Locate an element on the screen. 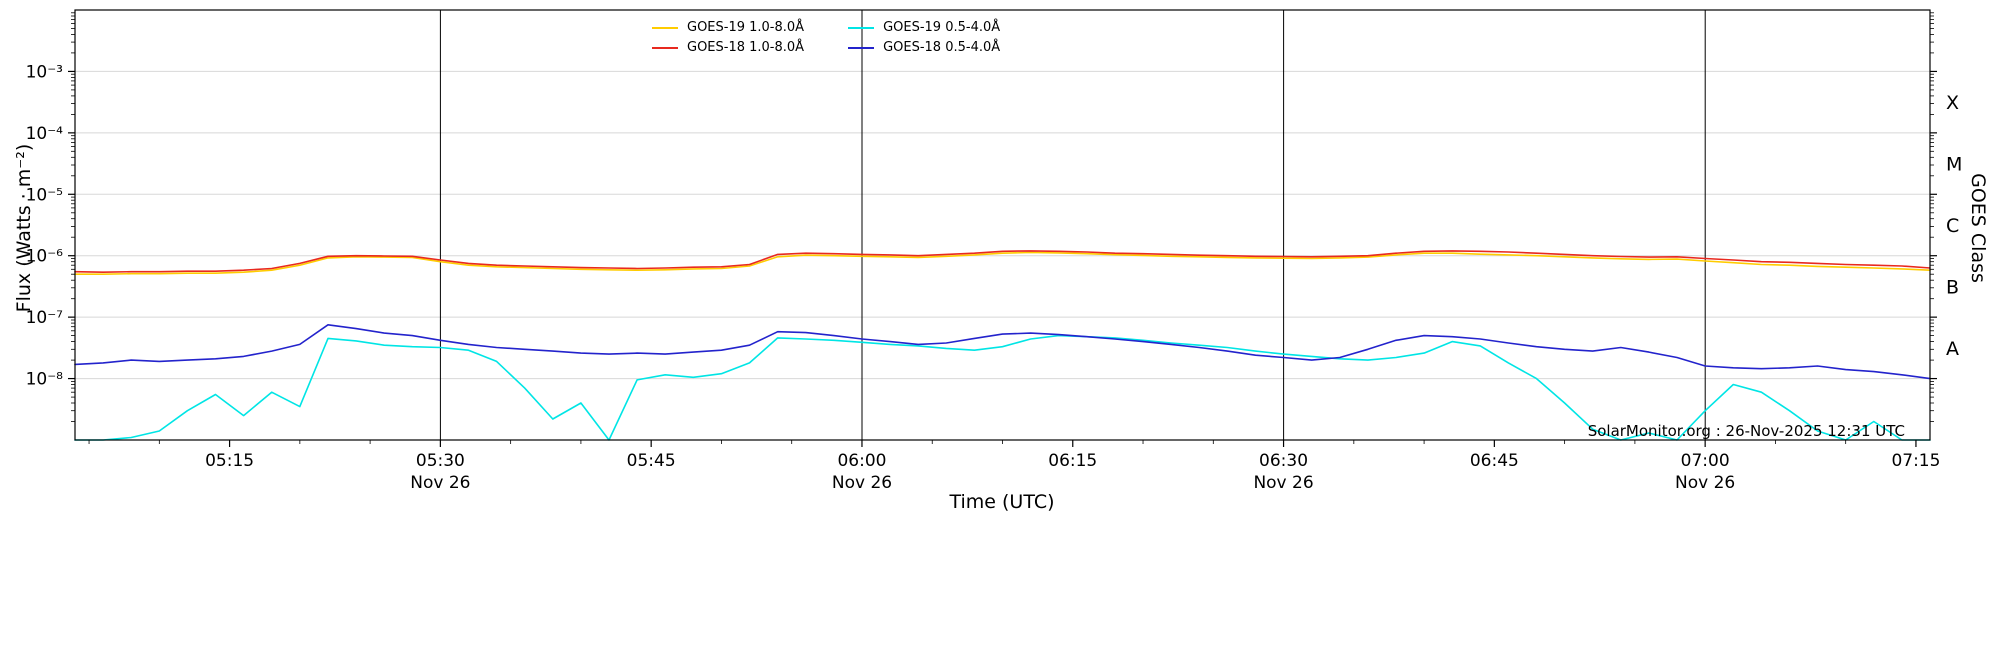  legend-label: GOES-18 0.5-4.0Å is located at coordinates (942, 47).